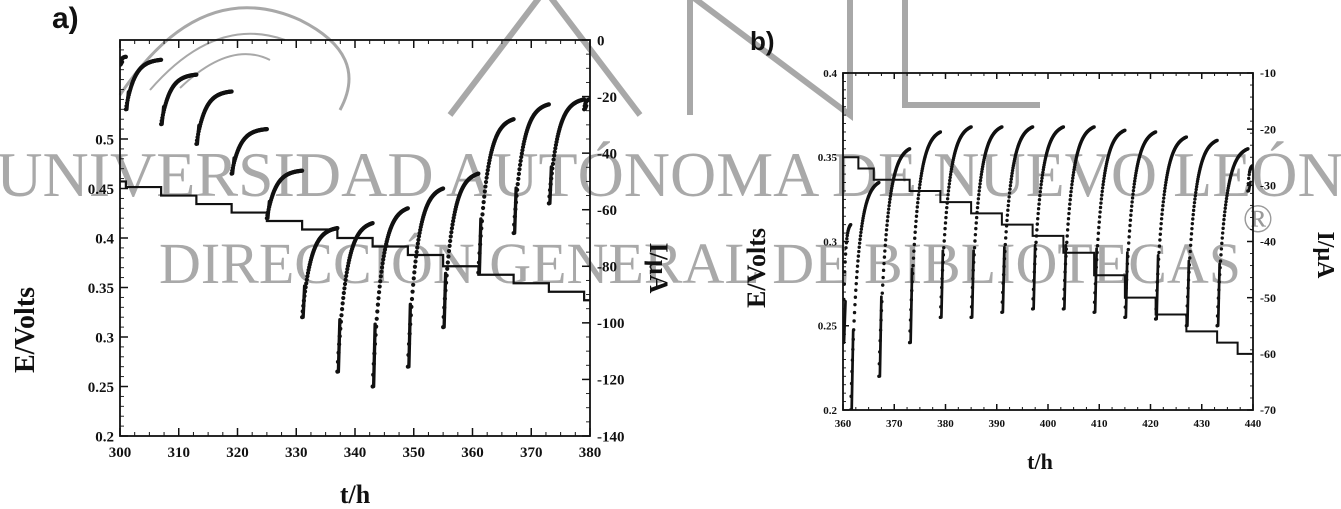 The height and width of the screenshot is (509, 1341). I want to click on panel-label: a), so click(65, 18).